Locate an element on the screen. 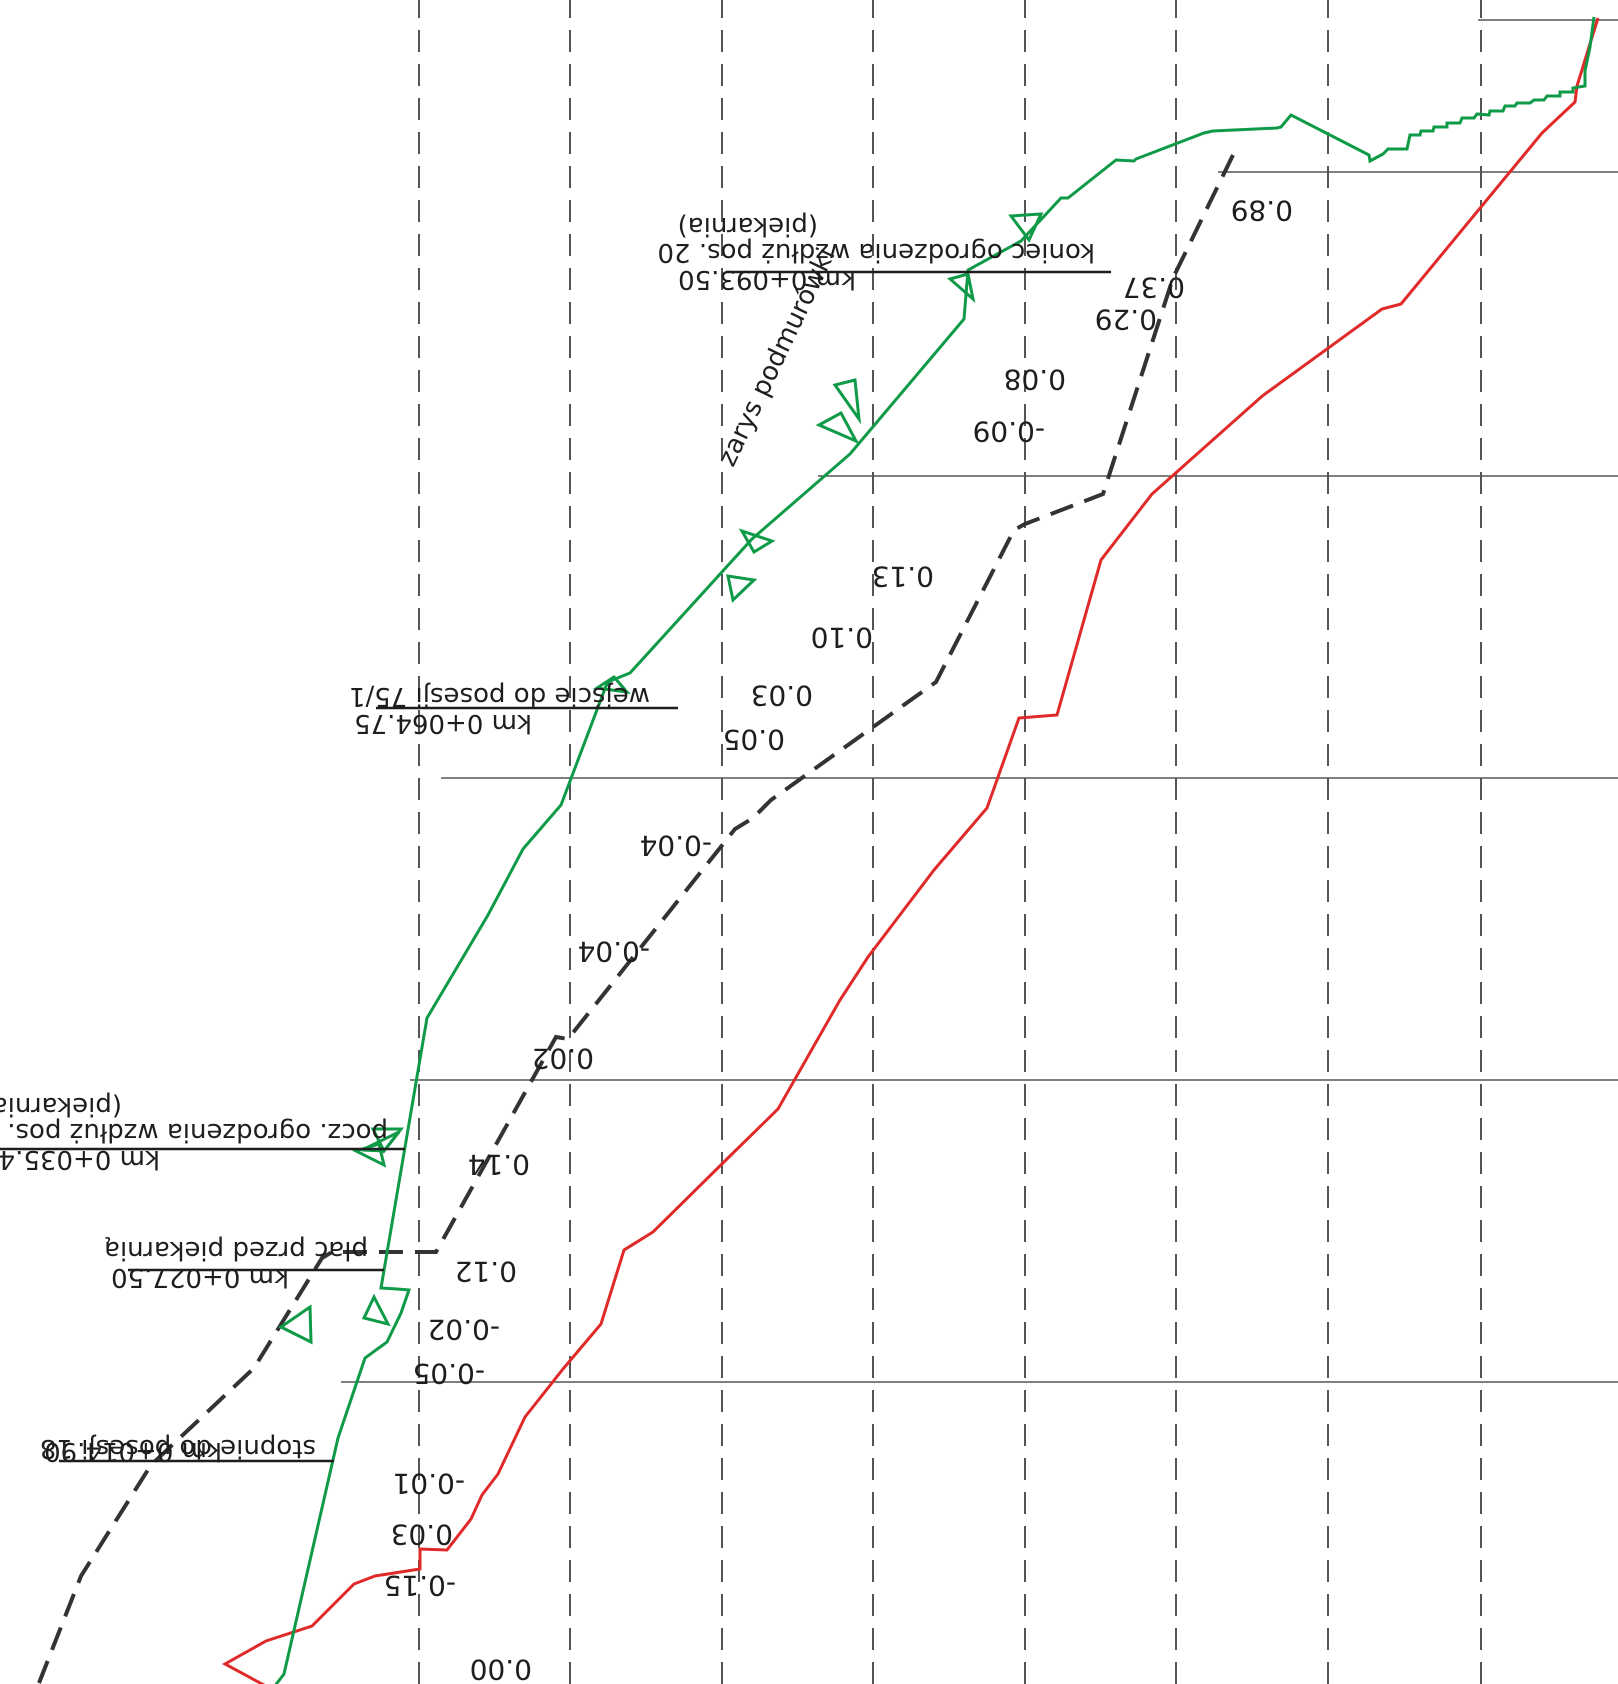  difference-value: -0.09 is located at coordinates (1009, 431).